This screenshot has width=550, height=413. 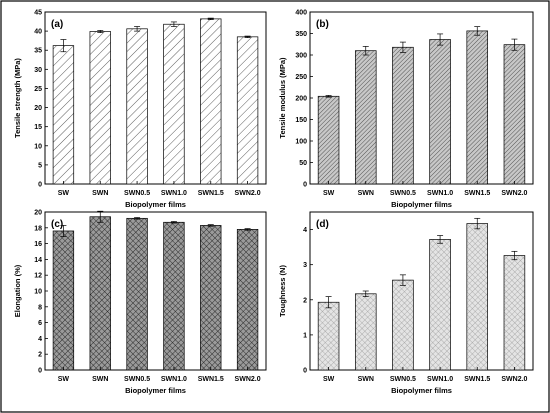 I want to click on y-tick-label: 35, so click(x=38, y=51).